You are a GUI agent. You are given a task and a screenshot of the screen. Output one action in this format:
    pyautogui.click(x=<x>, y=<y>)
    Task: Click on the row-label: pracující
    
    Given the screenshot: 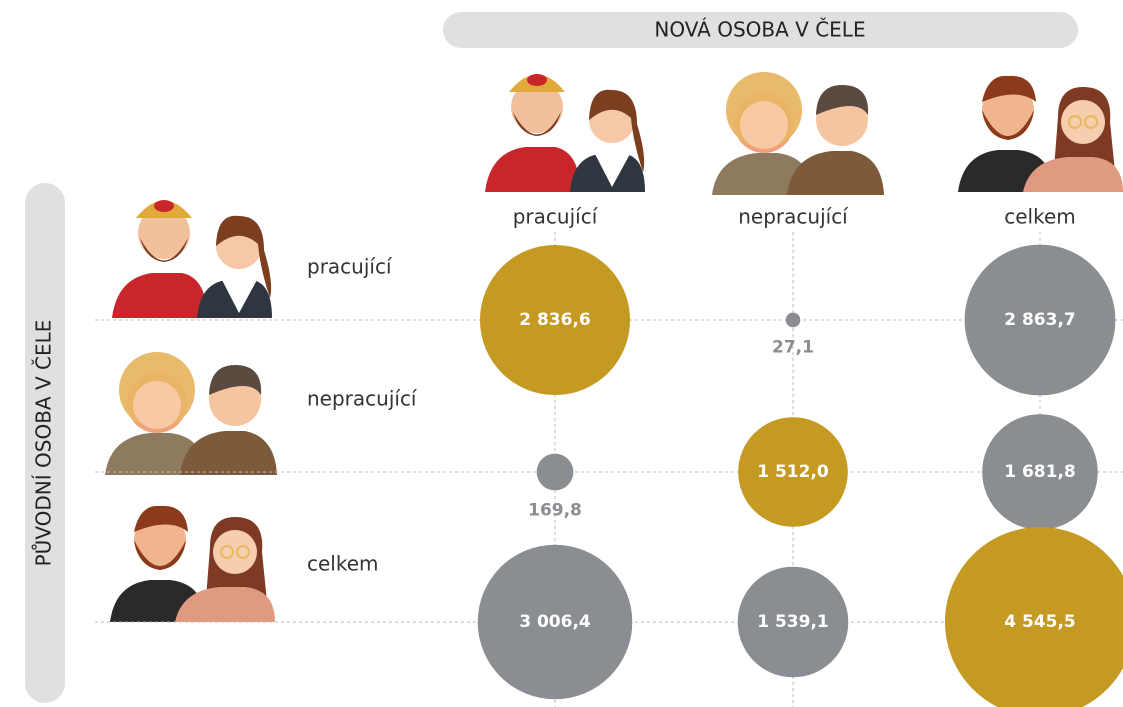 What is the action you would take?
    pyautogui.click(x=350, y=267)
    